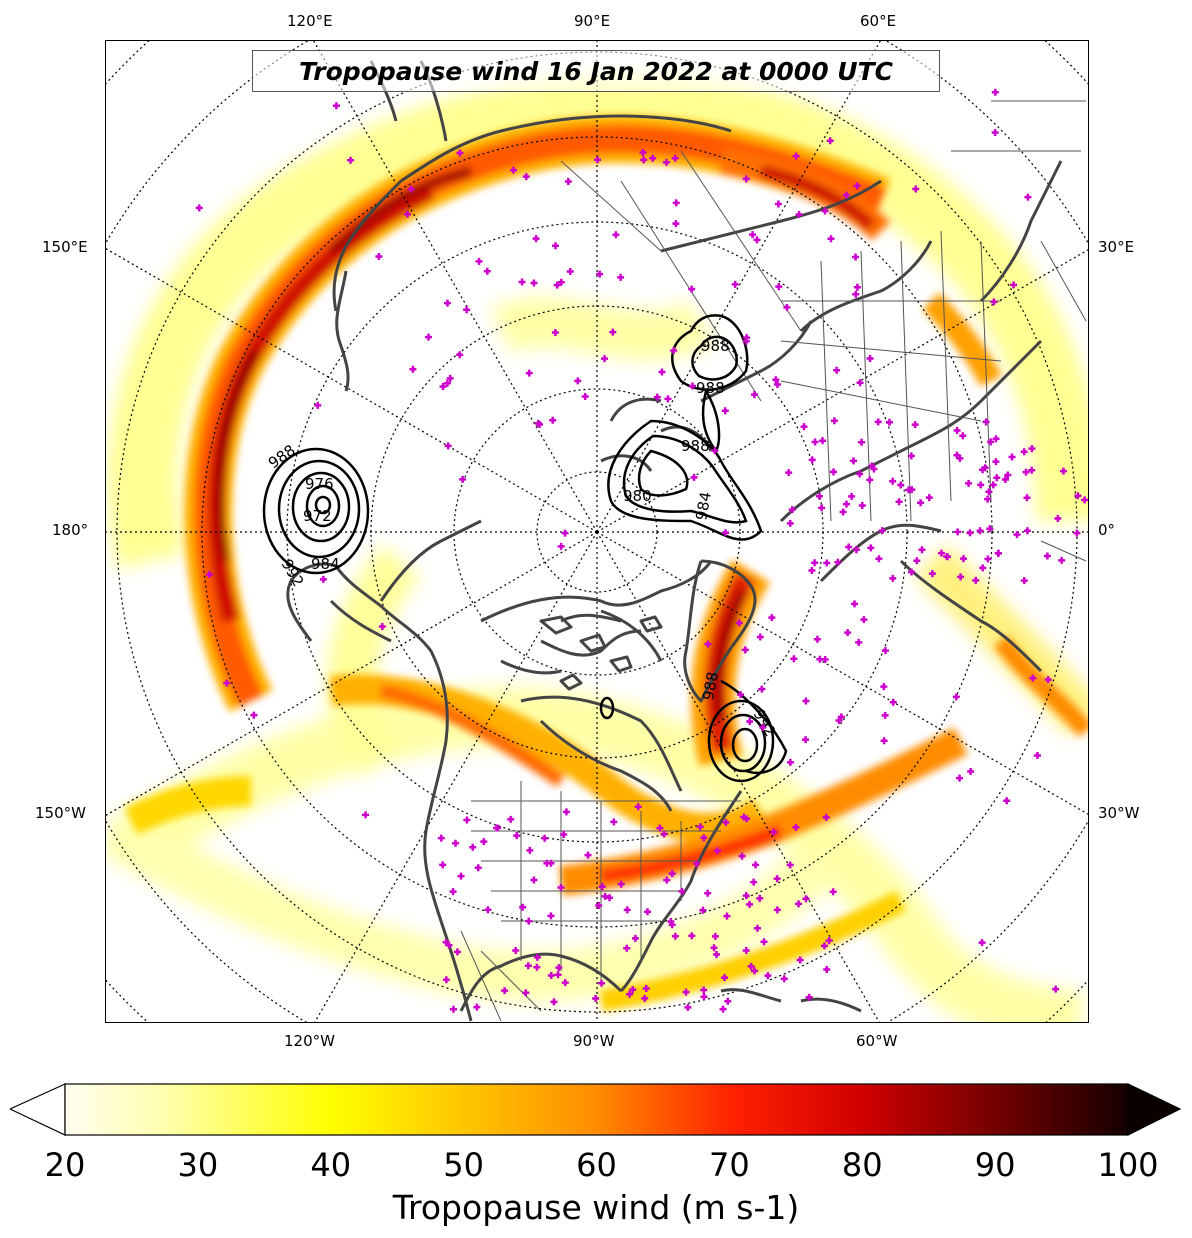 The height and width of the screenshot is (1238, 1192). Describe the element at coordinates (317, 516) in the screenshot. I see `contour-label: 972` at that location.